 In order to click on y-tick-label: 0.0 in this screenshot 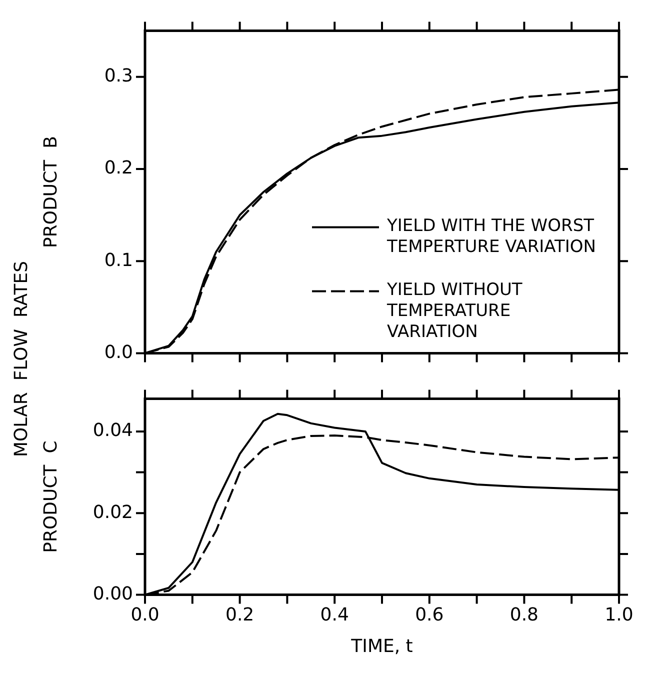, I will do `click(118, 352)`.